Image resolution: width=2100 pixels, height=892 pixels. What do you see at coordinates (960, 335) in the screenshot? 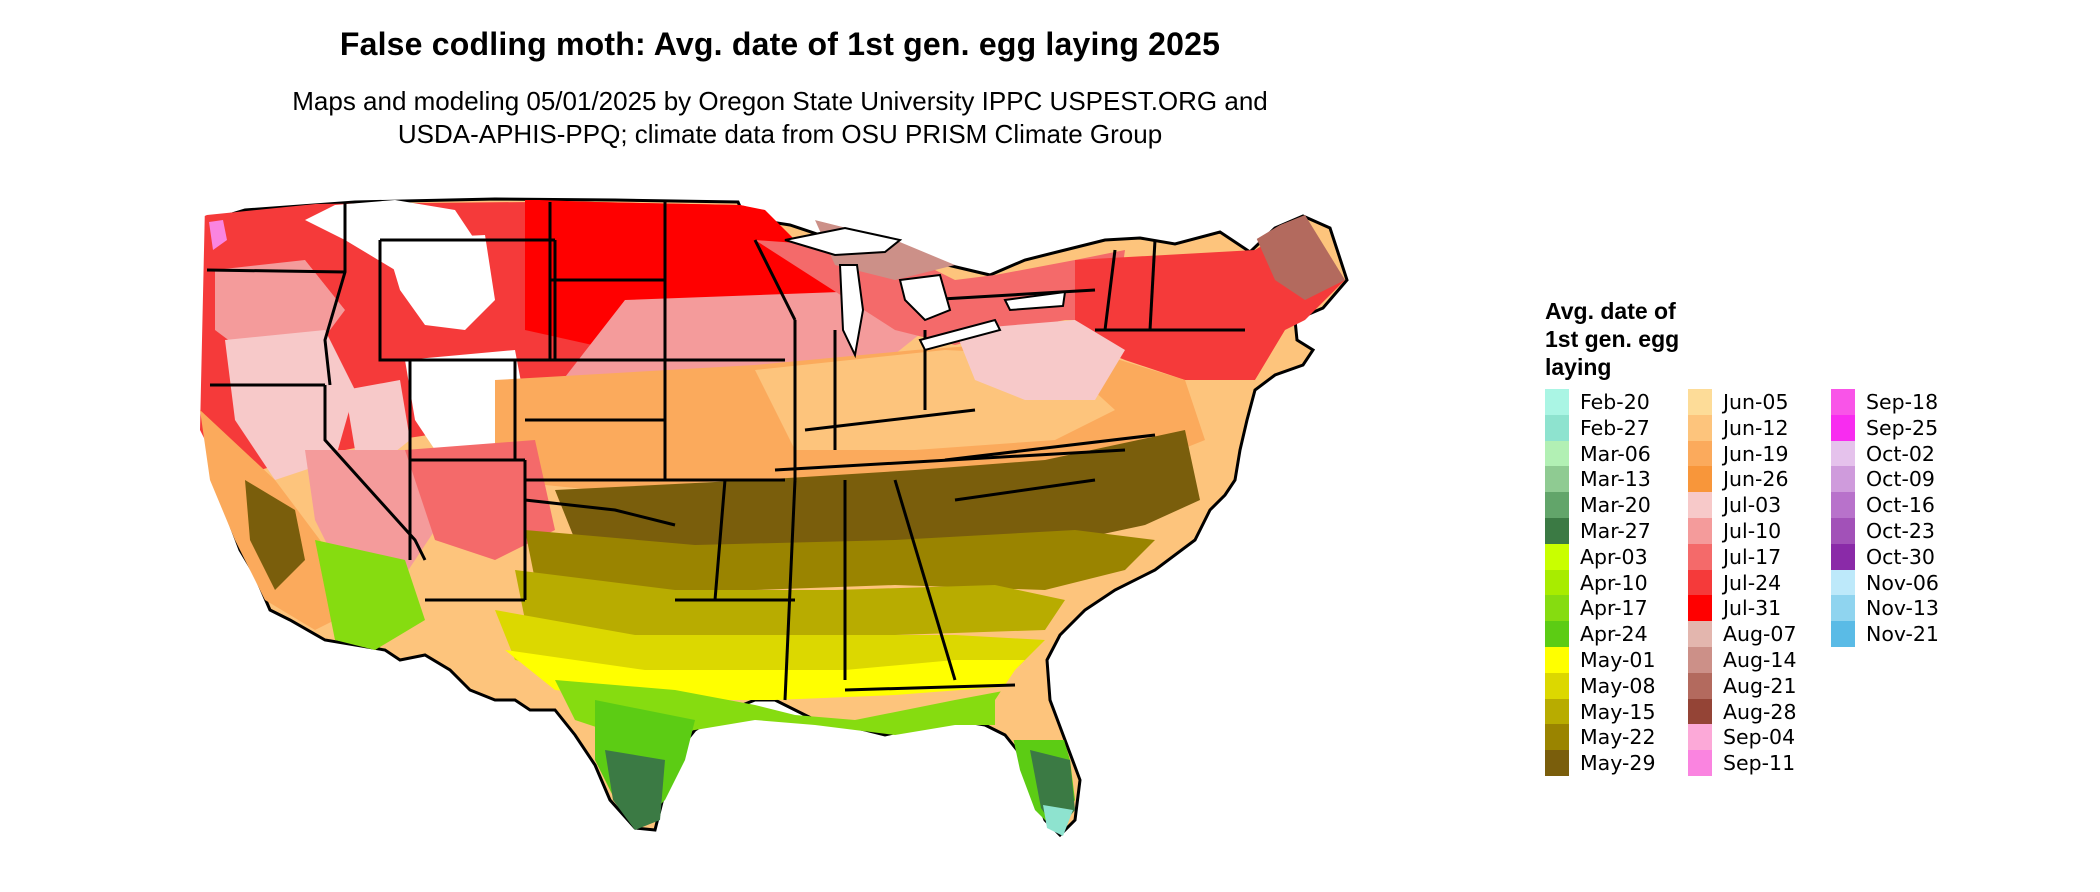
I see `lake-erie` at bounding box center [960, 335].